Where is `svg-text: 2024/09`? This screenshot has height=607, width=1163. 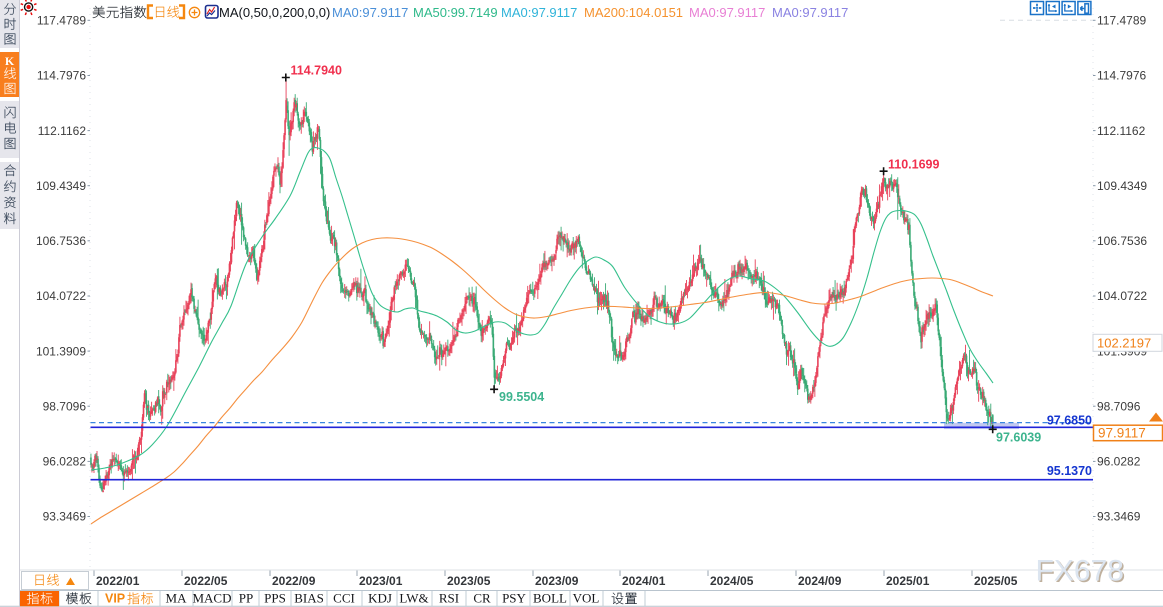
svg-text: 2024/09 is located at coordinates (820, 581).